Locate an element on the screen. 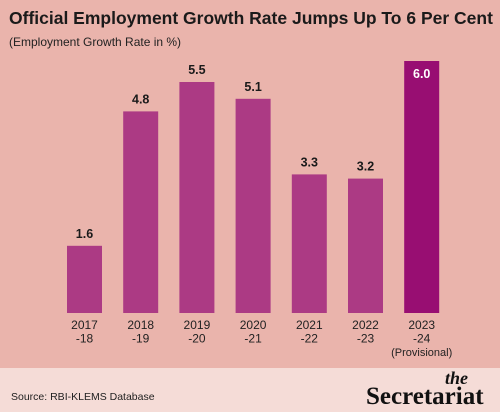 The height and width of the screenshot is (412, 500). bar-2020 is located at coordinates (253, 205).